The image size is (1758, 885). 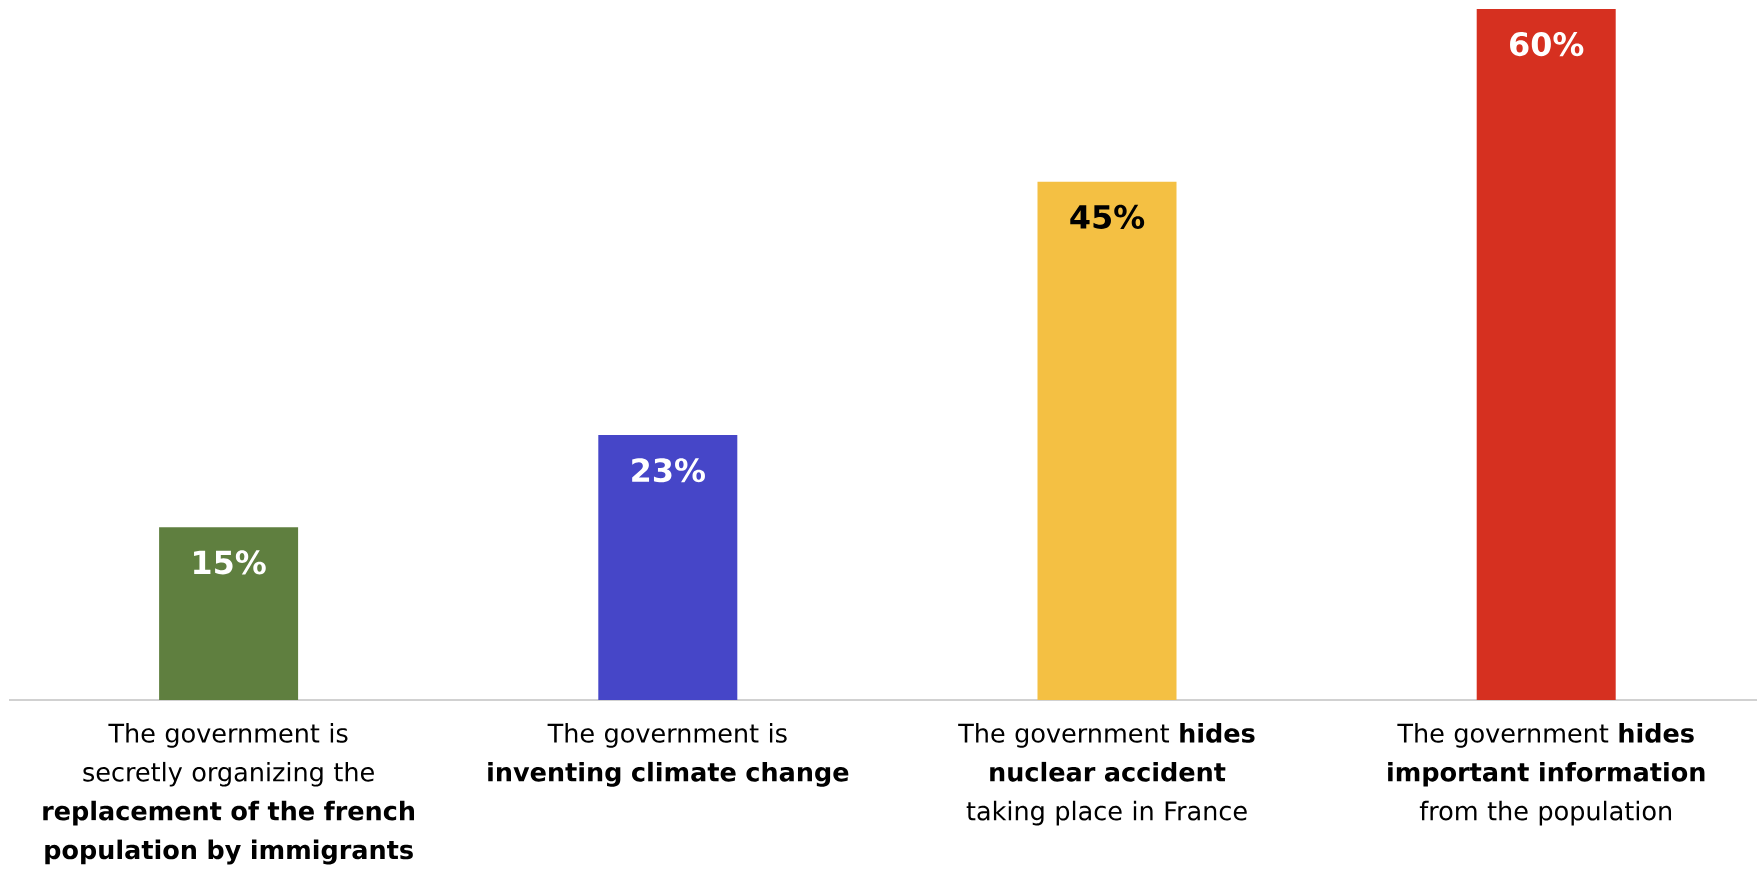 What do you see at coordinates (230, 562) in the screenshot?
I see `data-label: 15%` at bounding box center [230, 562].